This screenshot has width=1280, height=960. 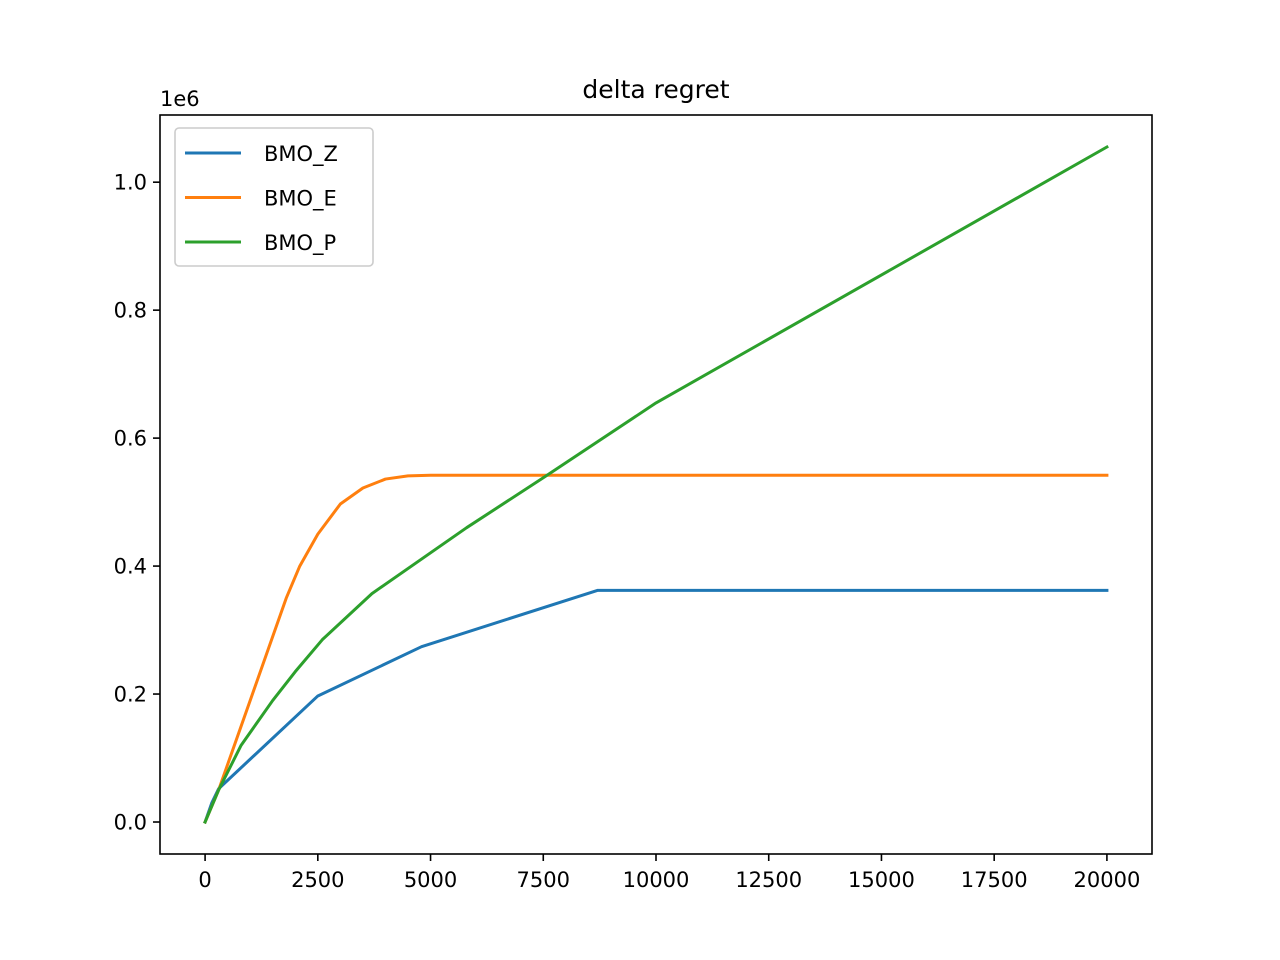 What do you see at coordinates (317, 880) in the screenshot?
I see `x-tick-label: 2500` at bounding box center [317, 880].